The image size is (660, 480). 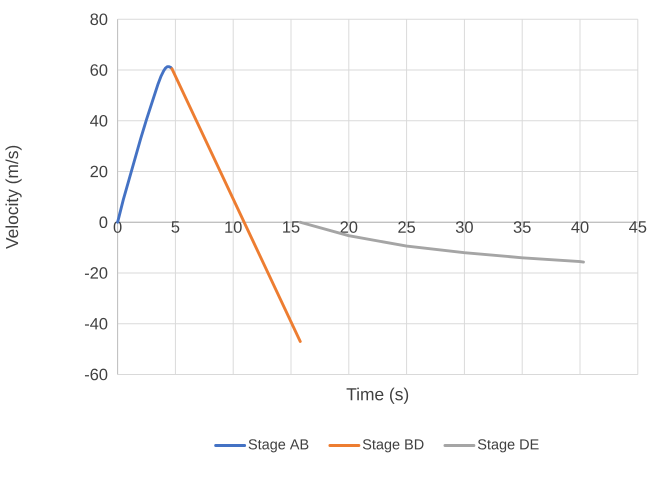 I want to click on x-tick-label: 35, so click(x=522, y=227).